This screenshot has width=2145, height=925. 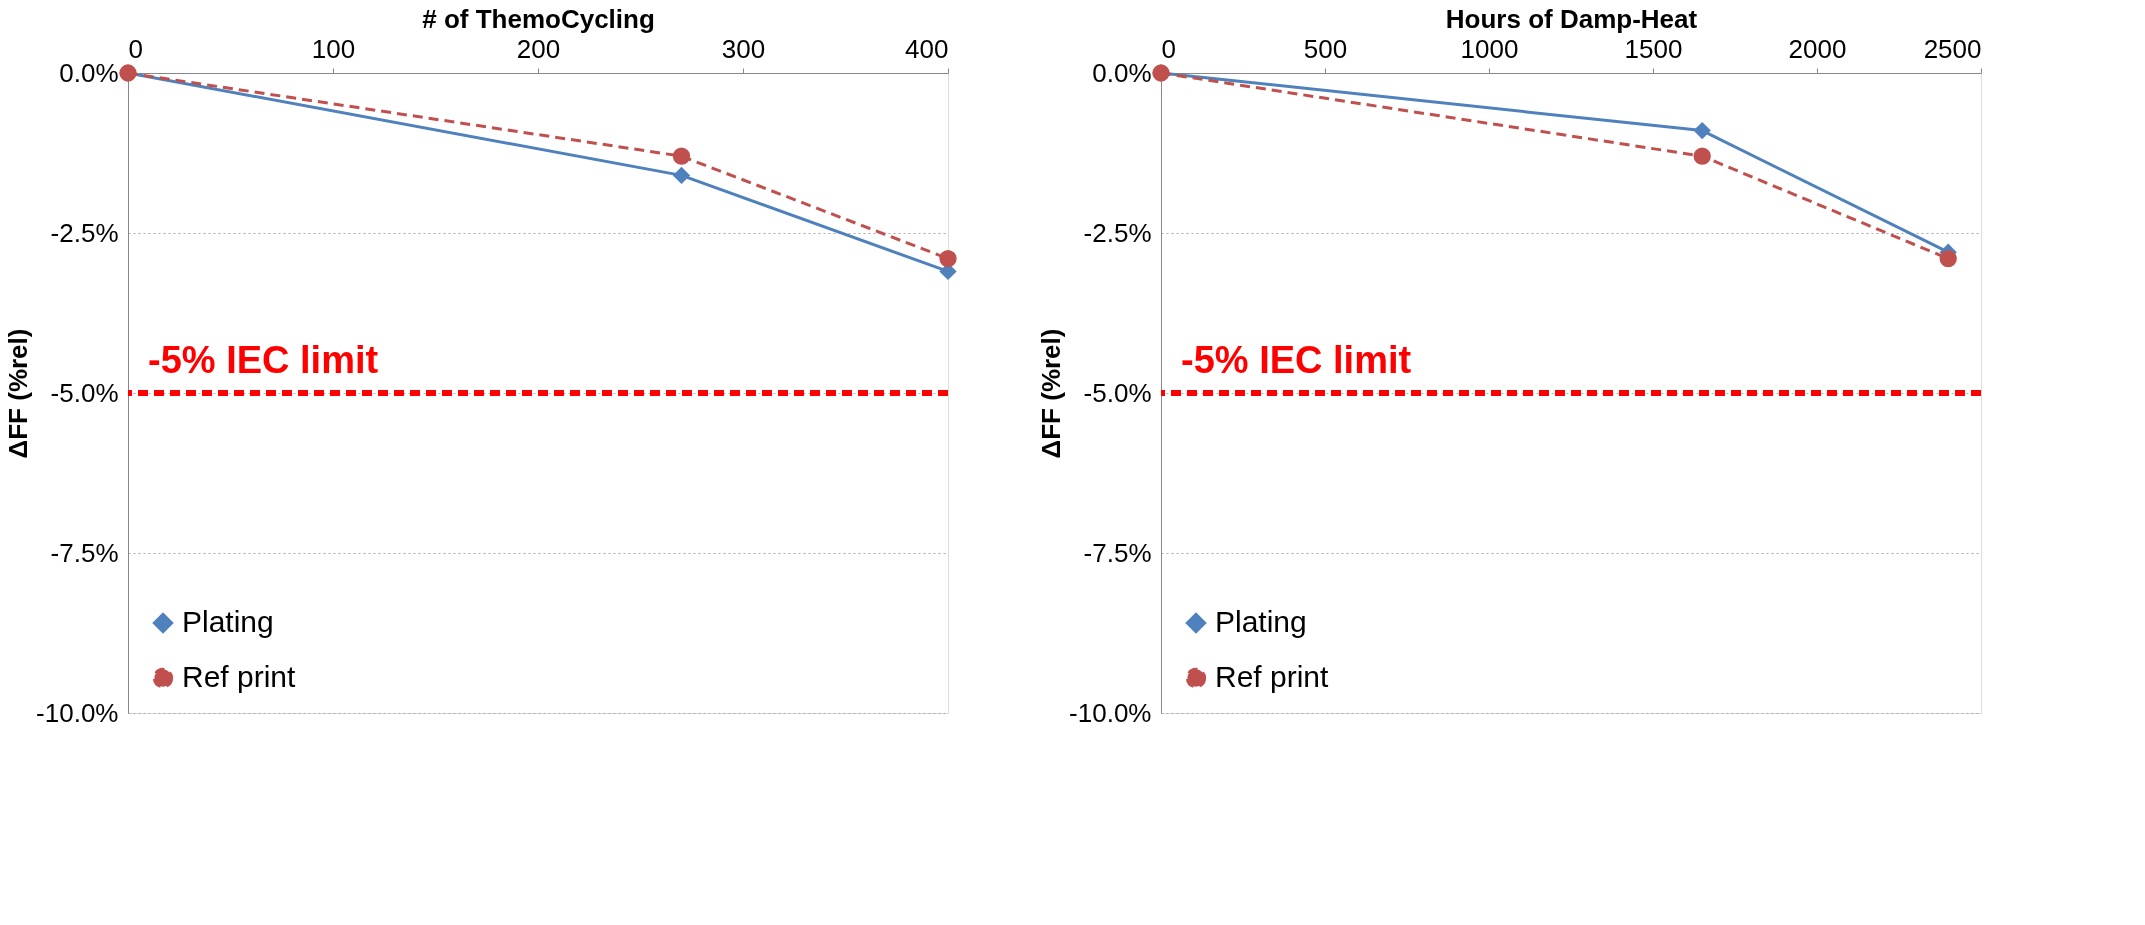 What do you see at coordinates (743, 48) in the screenshot?
I see `x-tick-label: 300` at bounding box center [743, 48].